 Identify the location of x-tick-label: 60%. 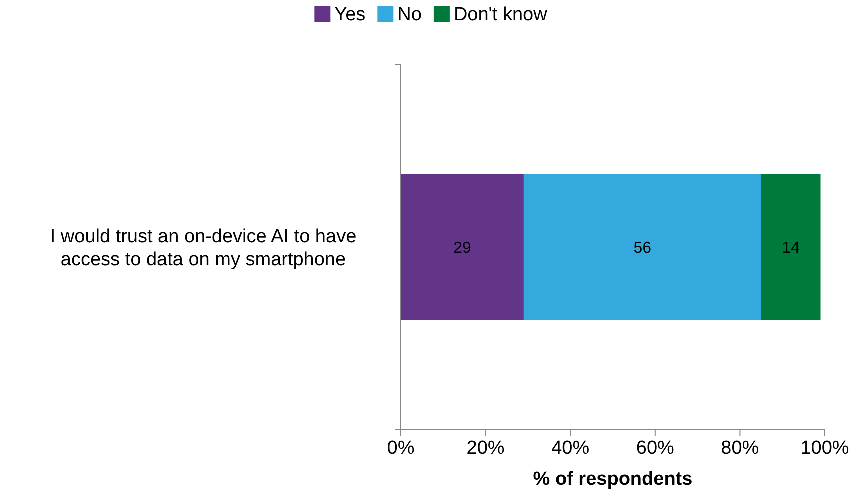
(655, 448).